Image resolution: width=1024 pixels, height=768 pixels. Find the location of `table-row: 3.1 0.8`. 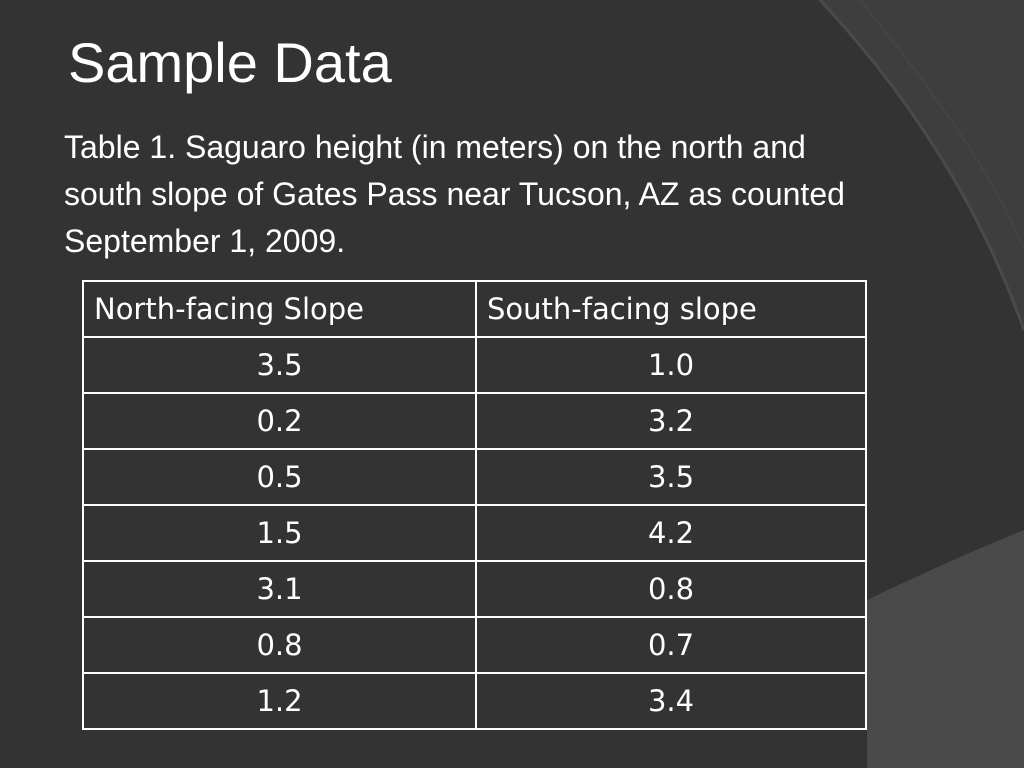

table-row: 3.1 0.8 is located at coordinates (474, 589).